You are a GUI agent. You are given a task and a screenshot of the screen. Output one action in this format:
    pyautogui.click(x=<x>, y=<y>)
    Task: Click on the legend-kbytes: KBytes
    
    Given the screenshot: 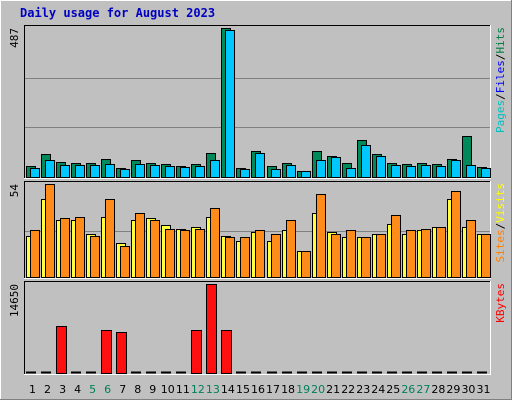 What is the action you would take?
    pyautogui.click(x=500, y=303)
    